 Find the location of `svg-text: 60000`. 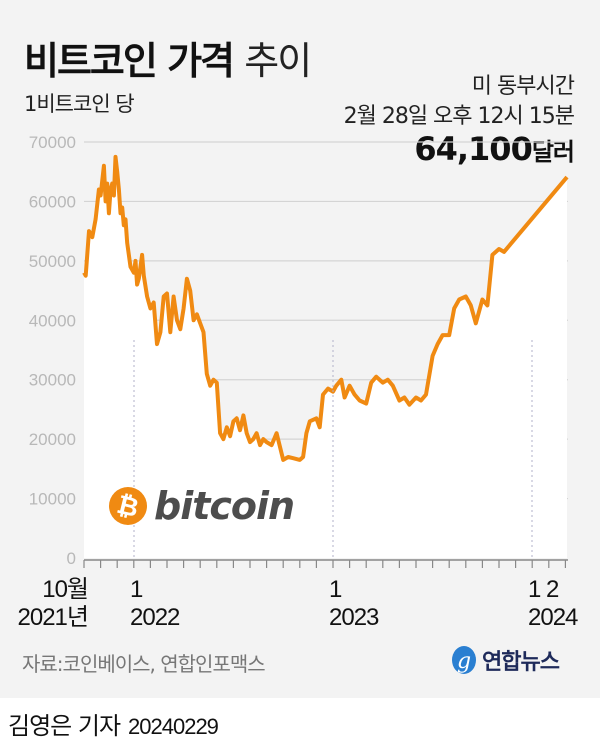

svg-text: 60000 is located at coordinates (52, 201).